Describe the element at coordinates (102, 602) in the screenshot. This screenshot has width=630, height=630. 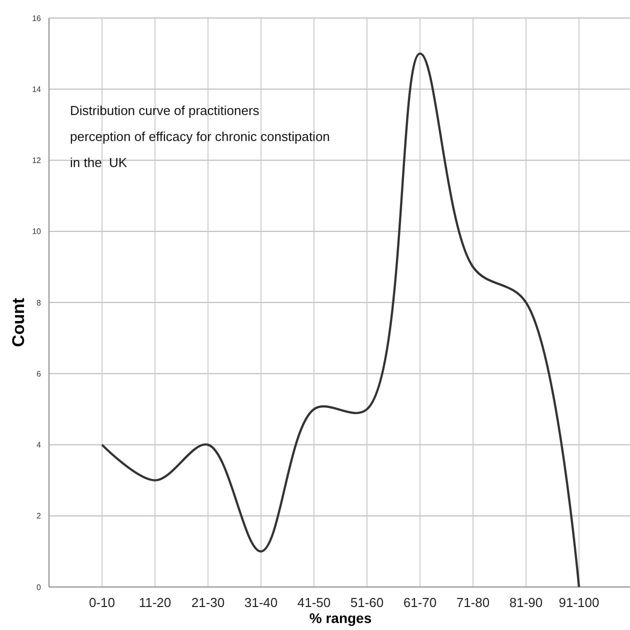
I see `x-tick-label: 0-10` at that location.